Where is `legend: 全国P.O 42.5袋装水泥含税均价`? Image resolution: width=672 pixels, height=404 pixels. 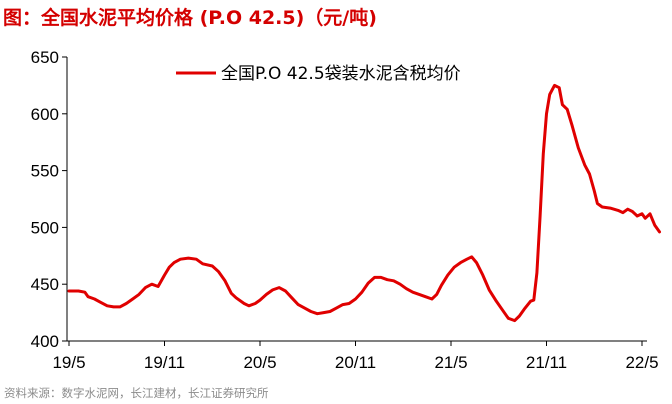 legend: 全国P.O 42.5袋装水泥含税均价 is located at coordinates (318, 74).